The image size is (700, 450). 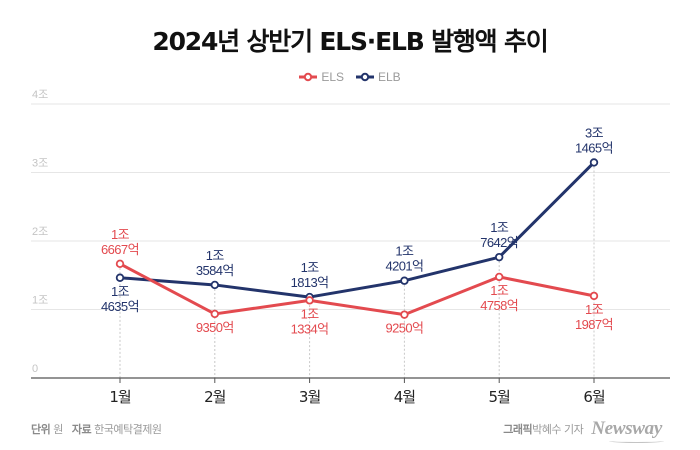 I want to click on data-label-els: 9350억, so click(x=215, y=327).